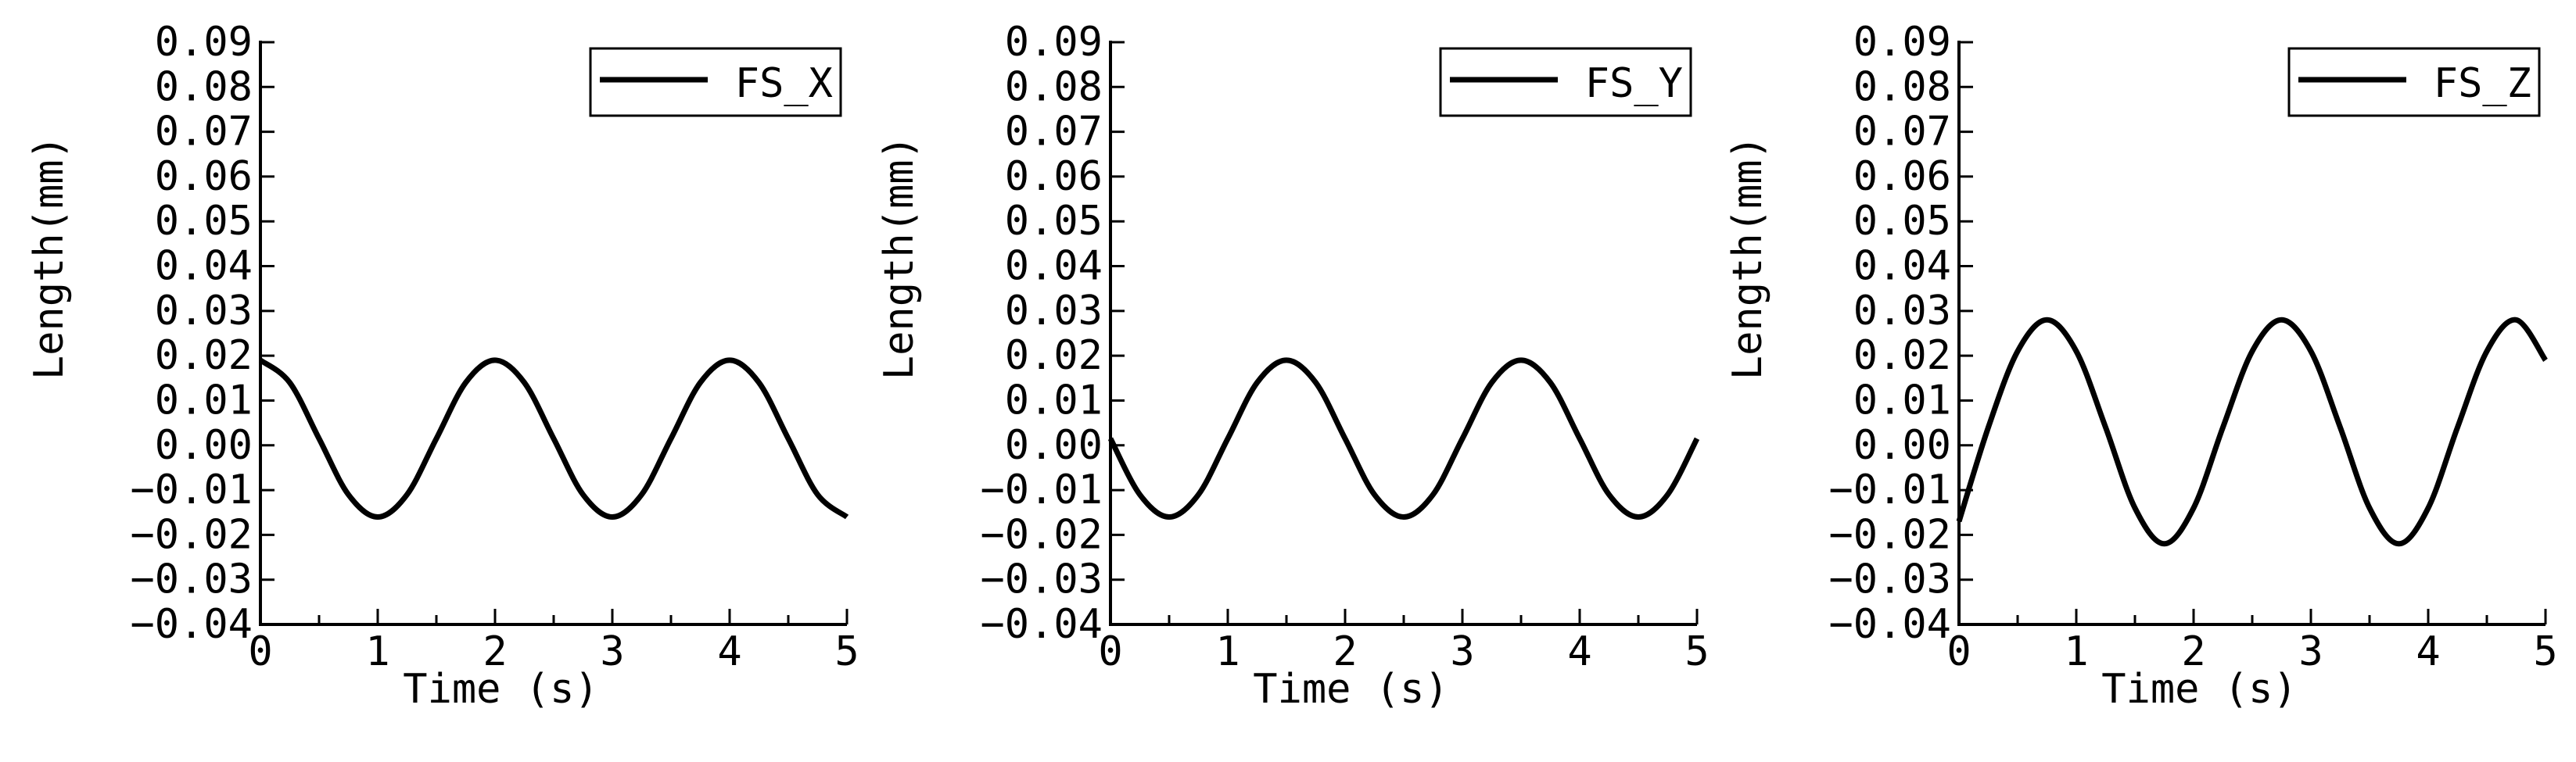 This screenshot has height=762, width=2576. Describe the element at coordinates (2414, 82) in the screenshot. I see `legend: FS_Z` at that location.